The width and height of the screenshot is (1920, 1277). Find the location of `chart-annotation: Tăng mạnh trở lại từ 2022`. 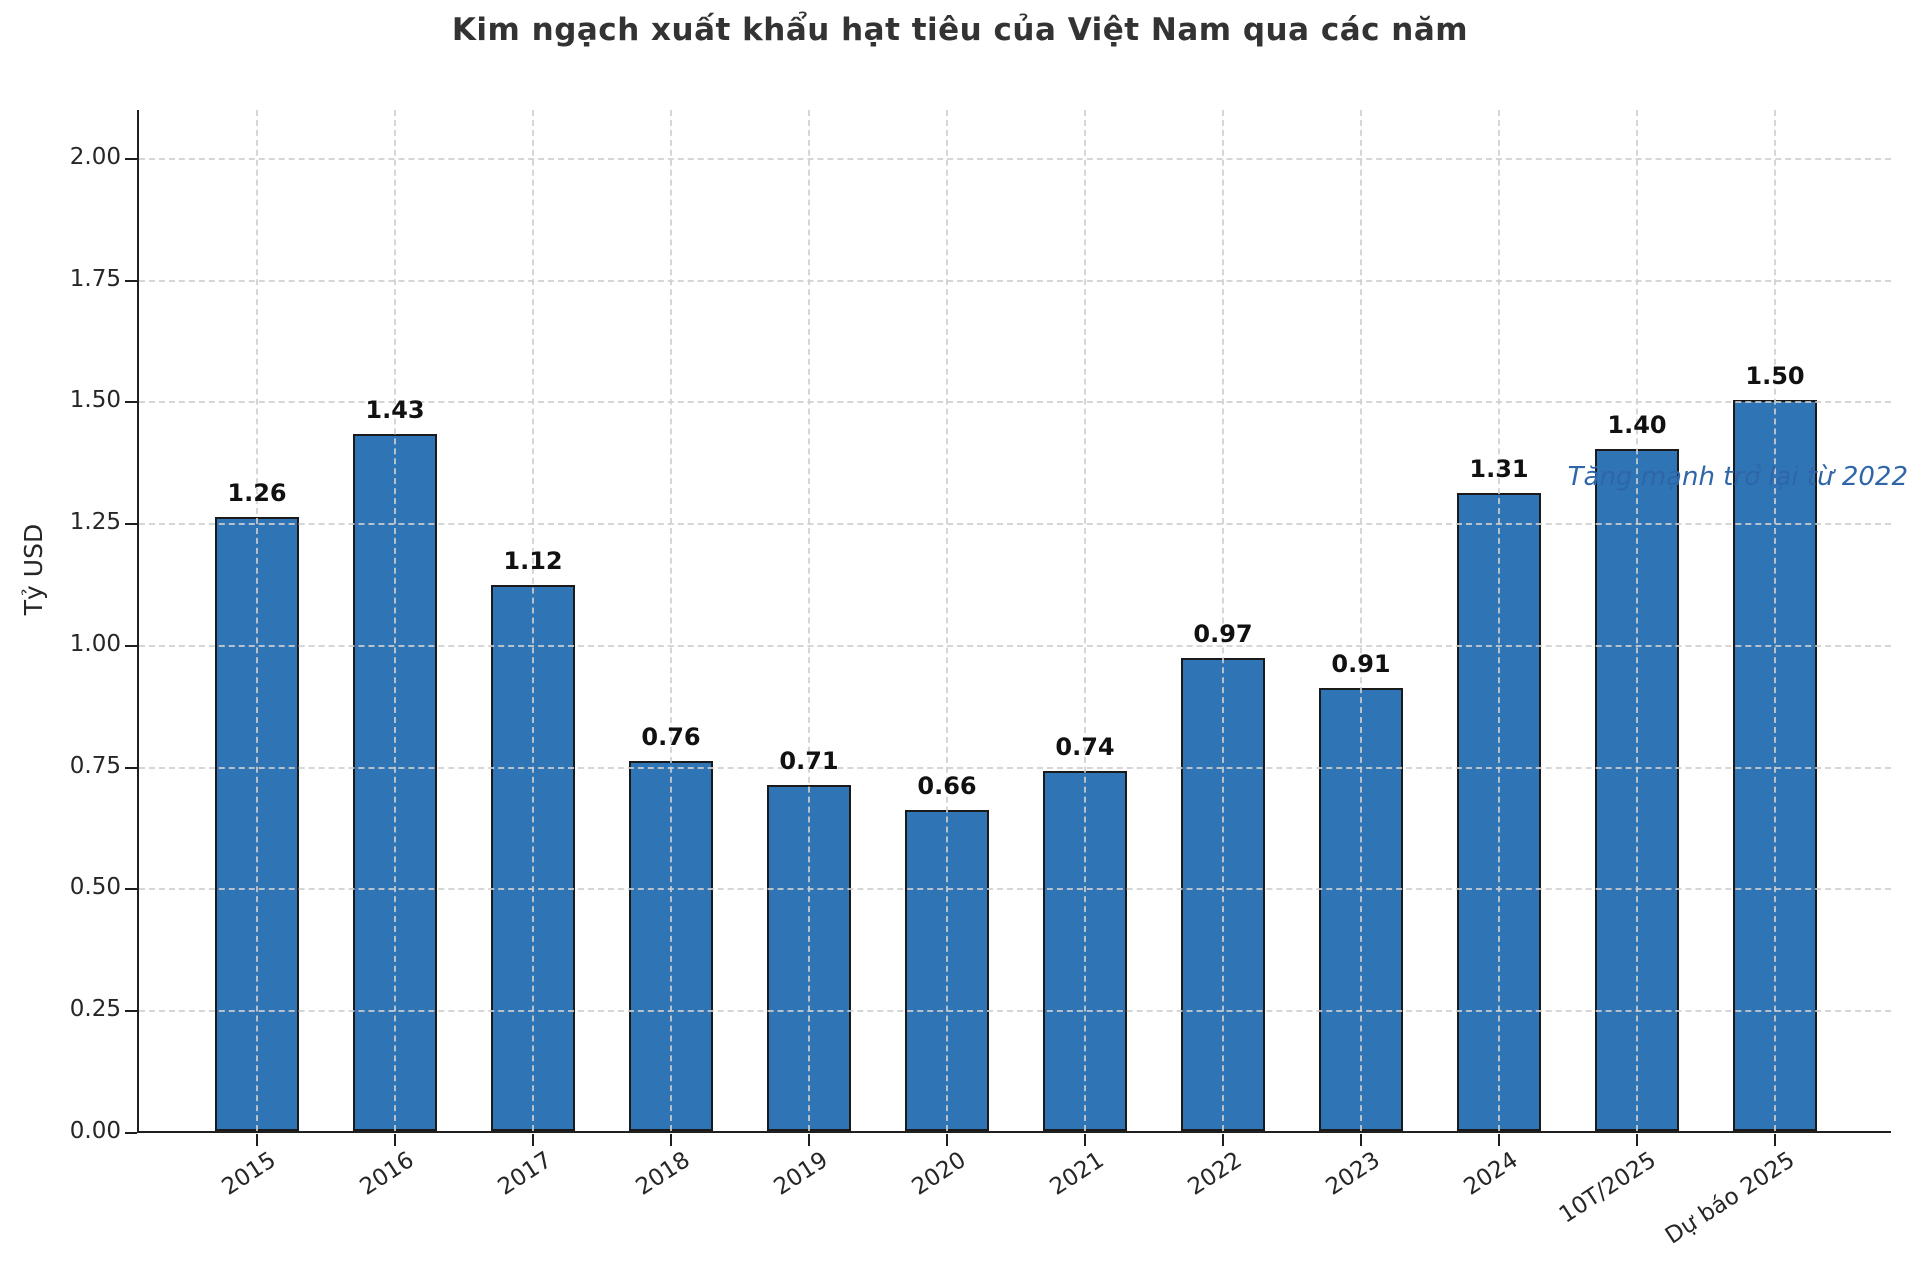

chart-annotation: Tăng mạnh trở lại từ 2022 is located at coordinates (1737, 477).